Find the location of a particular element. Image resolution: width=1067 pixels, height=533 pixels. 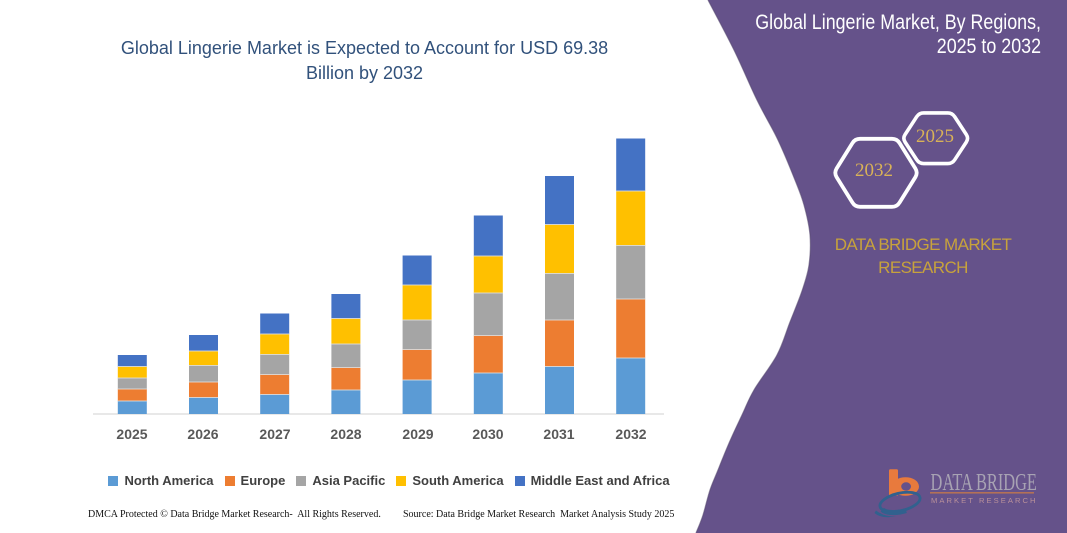

svg-text: MARKET RESEARCH is located at coordinates (984, 500).